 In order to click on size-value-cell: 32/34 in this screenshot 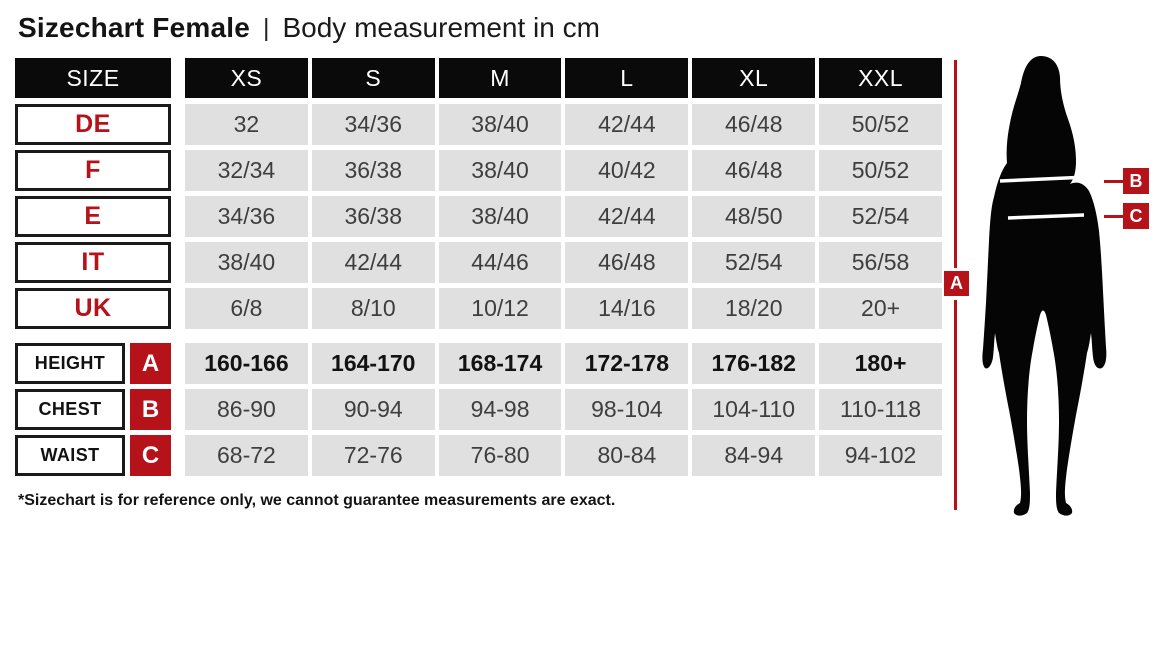, I will do `click(246, 170)`.